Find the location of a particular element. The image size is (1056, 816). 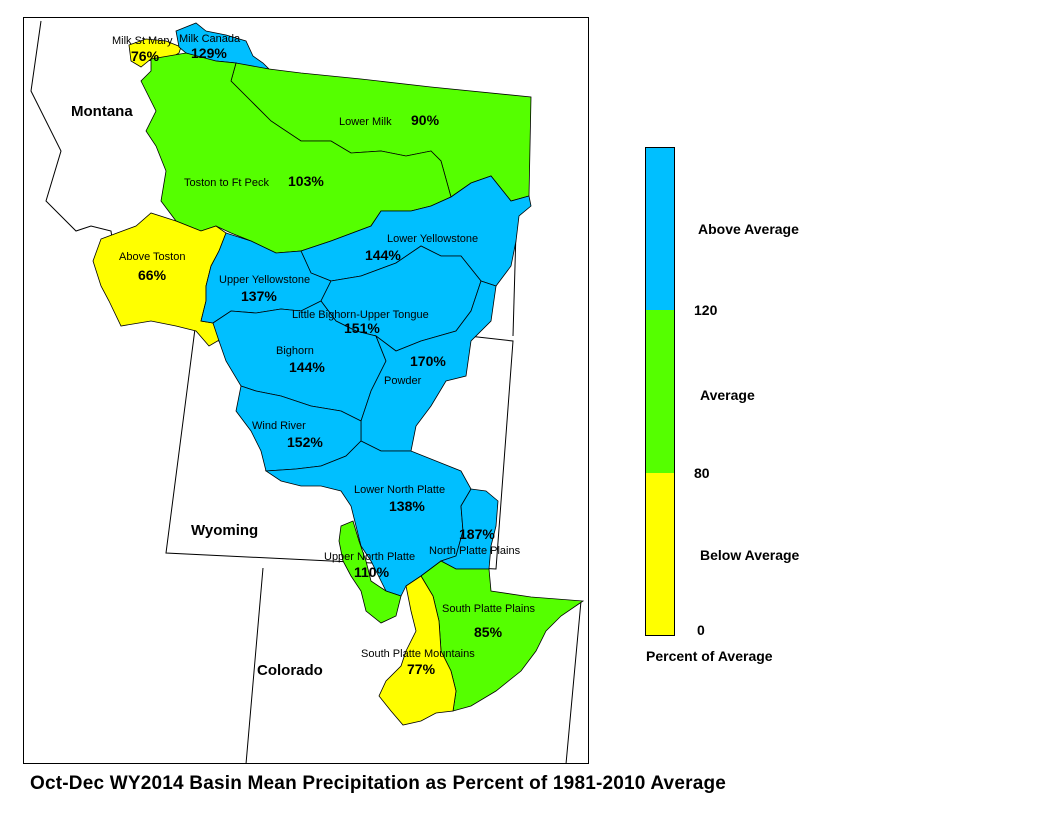

legend-swatch-above is located at coordinates (660, 228).